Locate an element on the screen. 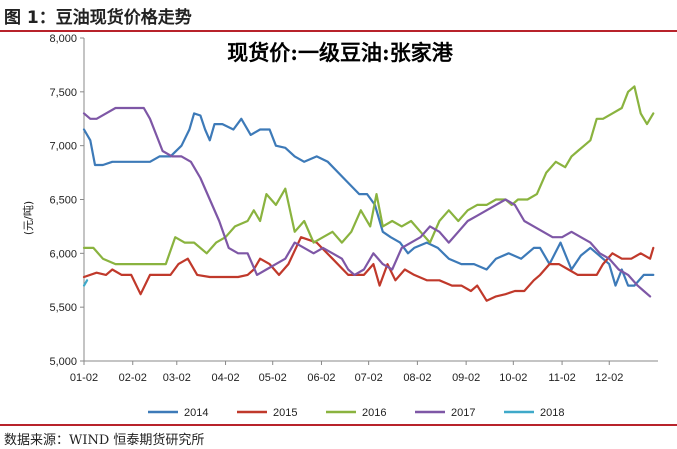  y-tick-label: 8,000 is located at coordinates (63, 39).